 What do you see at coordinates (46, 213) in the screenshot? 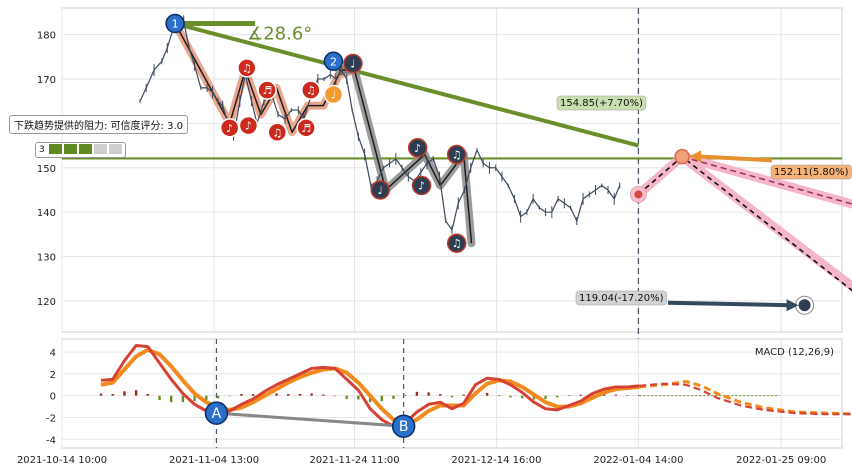
I see `y-tick-label: 140` at bounding box center [46, 213].